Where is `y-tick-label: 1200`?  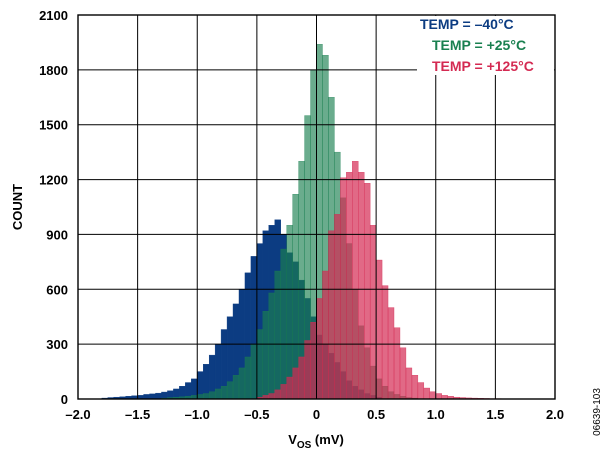 y-tick-label: 1200 is located at coordinates (53, 180).